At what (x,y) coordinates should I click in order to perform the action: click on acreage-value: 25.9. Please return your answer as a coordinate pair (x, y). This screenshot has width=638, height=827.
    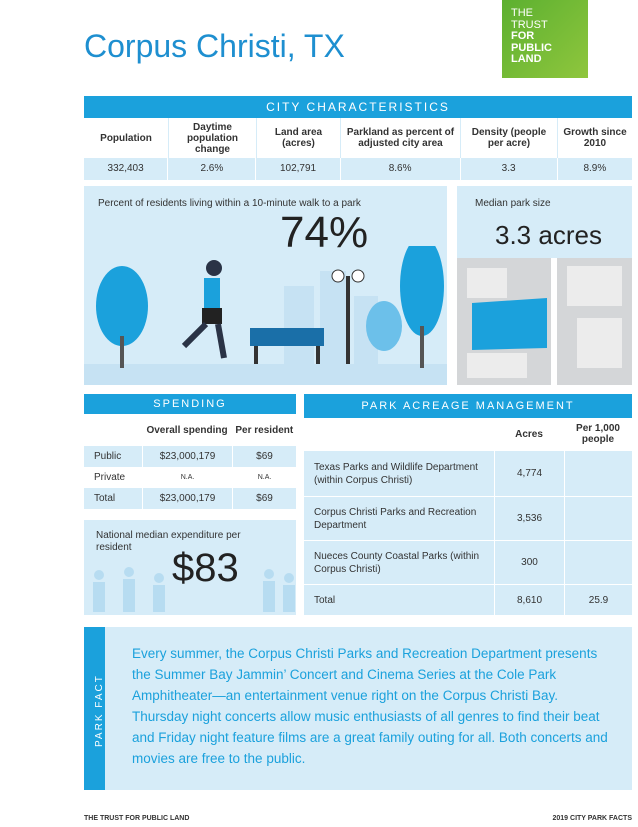
    Looking at the image, I should click on (598, 600).